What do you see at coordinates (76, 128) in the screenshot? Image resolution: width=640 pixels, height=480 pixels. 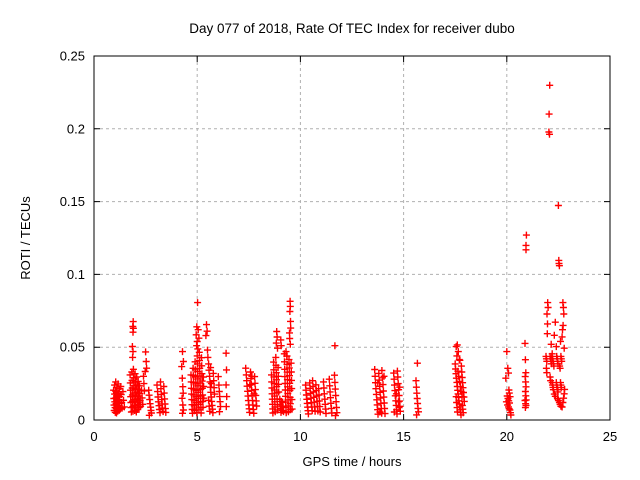 I see `y-tick-label: 0.2` at bounding box center [76, 128].